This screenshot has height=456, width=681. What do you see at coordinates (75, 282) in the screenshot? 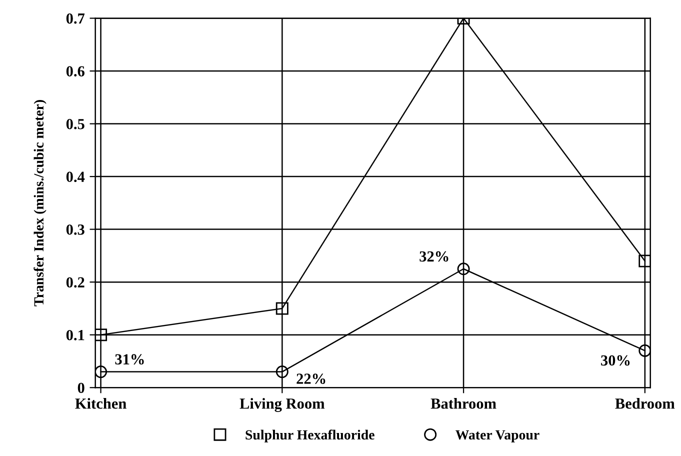
I see `y-tick-label: 0.2` at bounding box center [75, 282].